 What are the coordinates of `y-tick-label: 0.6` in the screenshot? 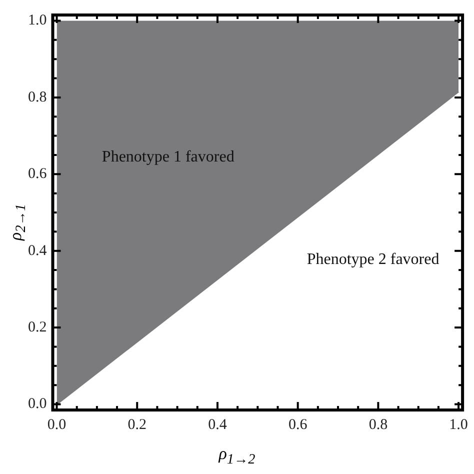 It's located at (38, 174).